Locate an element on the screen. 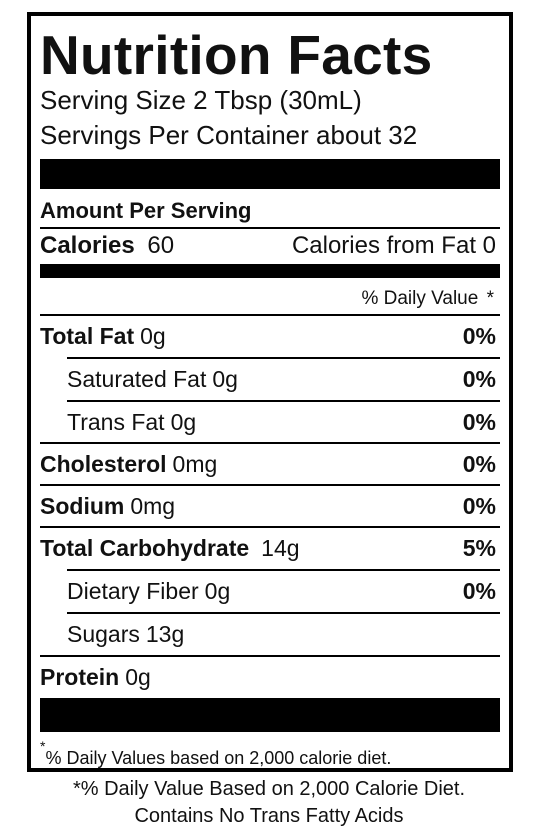 Image resolution: width=538 pixels, height=840 pixels. nutrient-row-sodium: Sodium 0mg 0% is located at coordinates (270, 506).